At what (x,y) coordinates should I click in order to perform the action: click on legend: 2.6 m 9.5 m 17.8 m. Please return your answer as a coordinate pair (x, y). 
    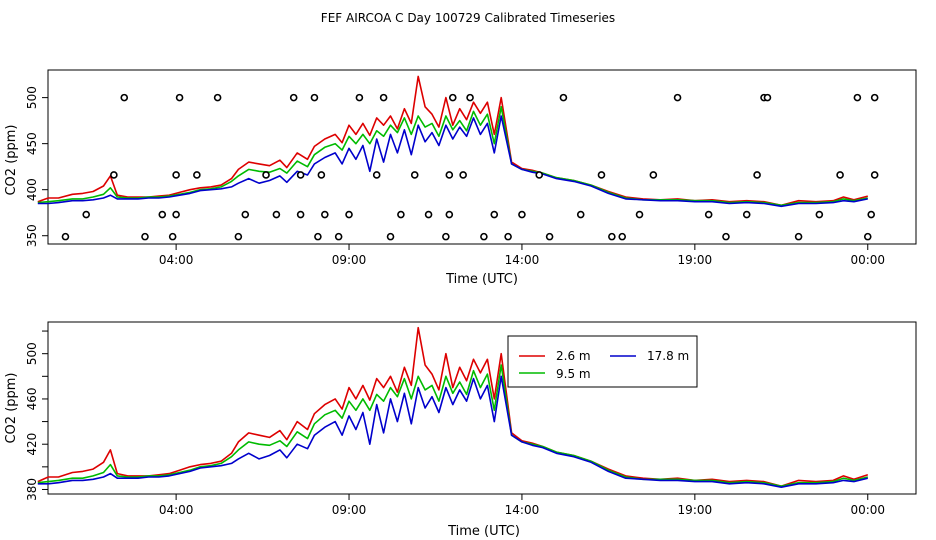
    Looking at the image, I should click on (602, 361).